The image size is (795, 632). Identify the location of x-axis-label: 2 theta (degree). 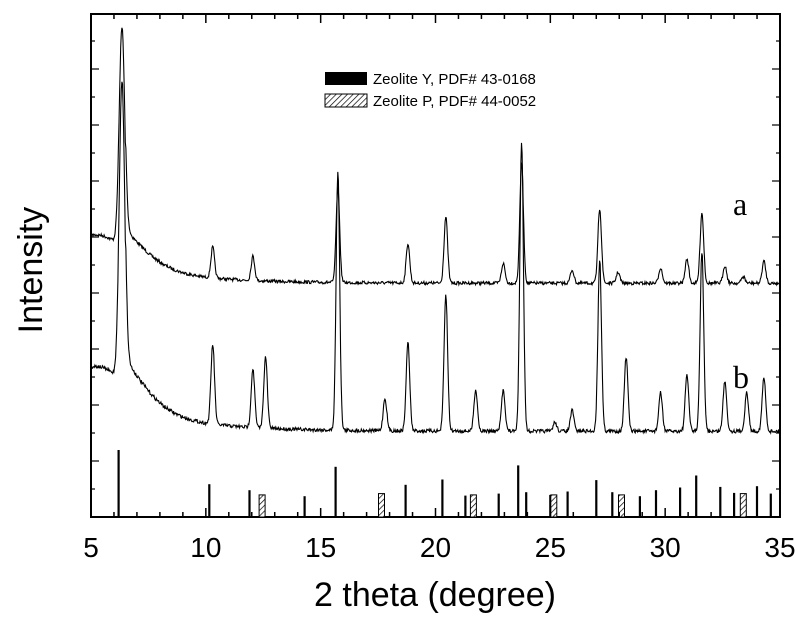
(435, 595).